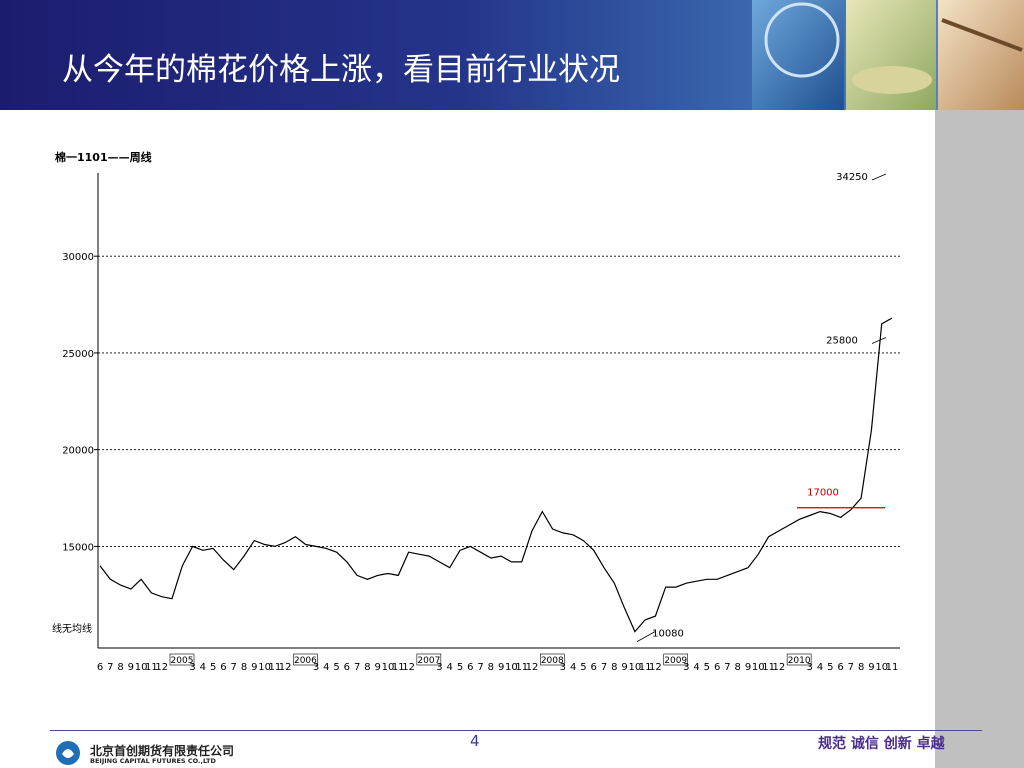 This screenshot has height=768, width=1024. What do you see at coordinates (103, 157) in the screenshot?
I see `chart-title: 棉一1101——周线` at bounding box center [103, 157].